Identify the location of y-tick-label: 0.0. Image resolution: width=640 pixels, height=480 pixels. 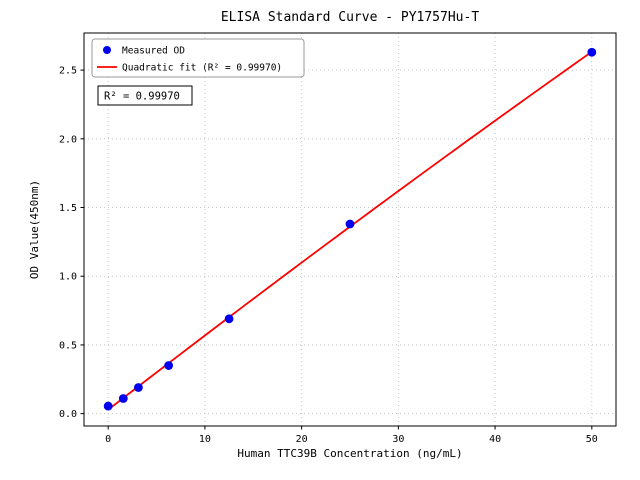
(68, 414).